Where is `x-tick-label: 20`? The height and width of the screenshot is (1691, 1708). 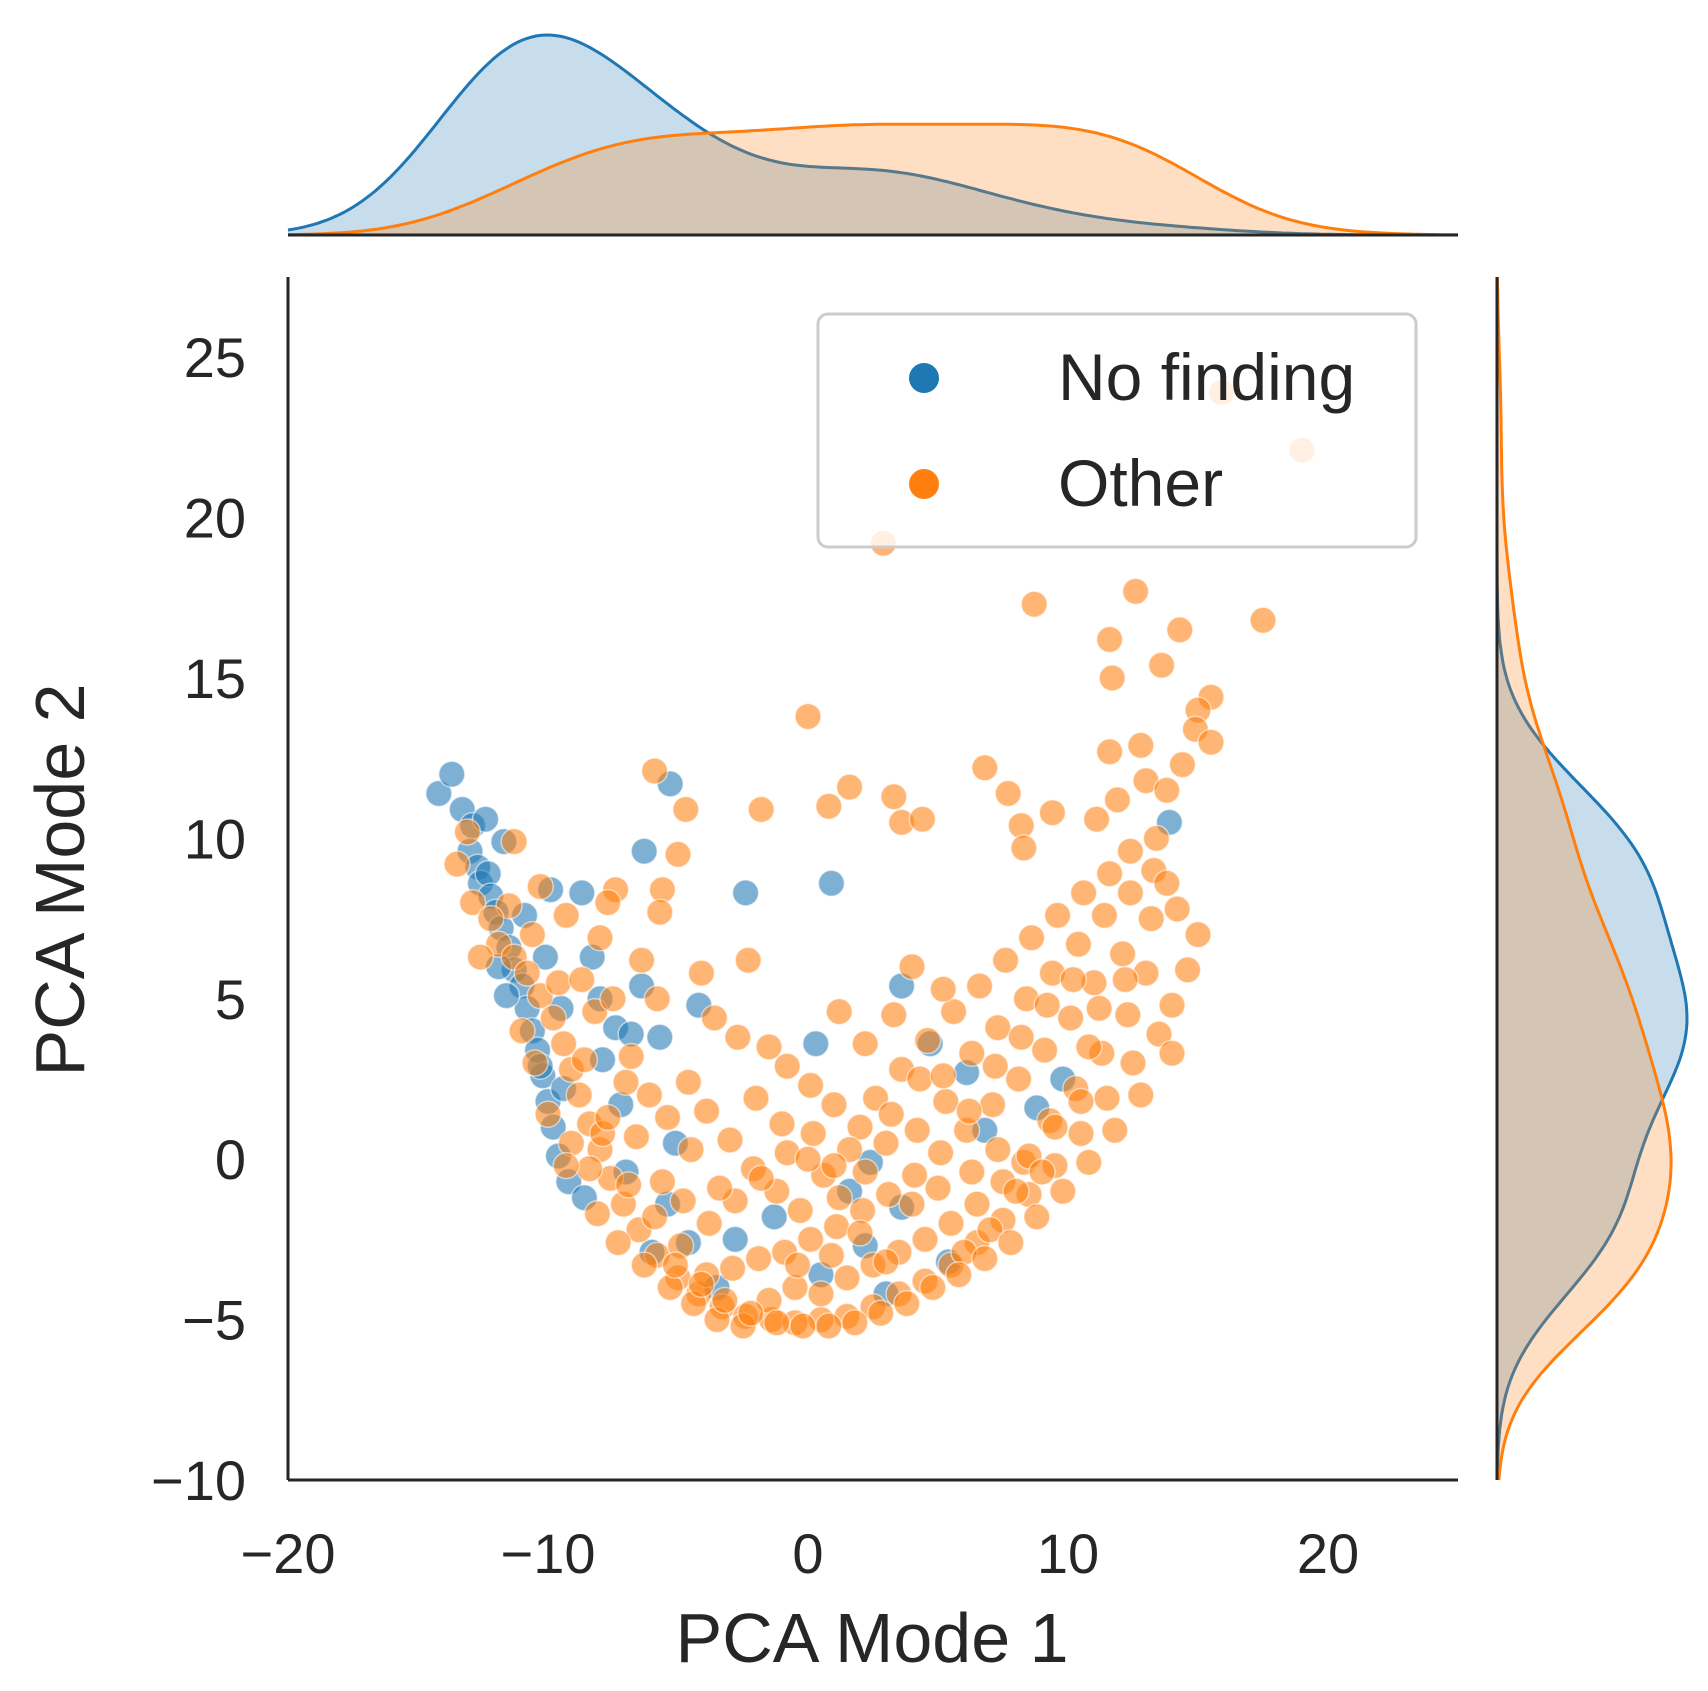
x-tick-label: 20 is located at coordinates (1328, 1553).